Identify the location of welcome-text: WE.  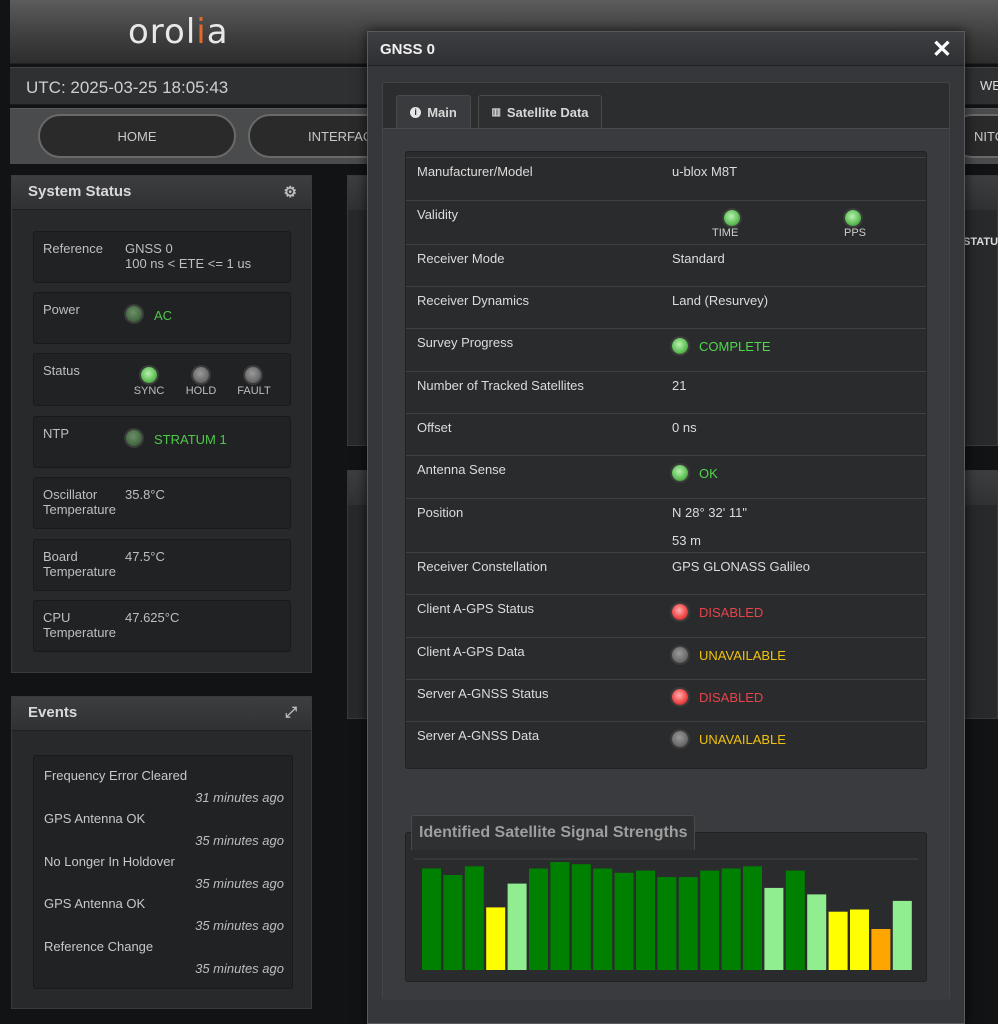
(989, 85).